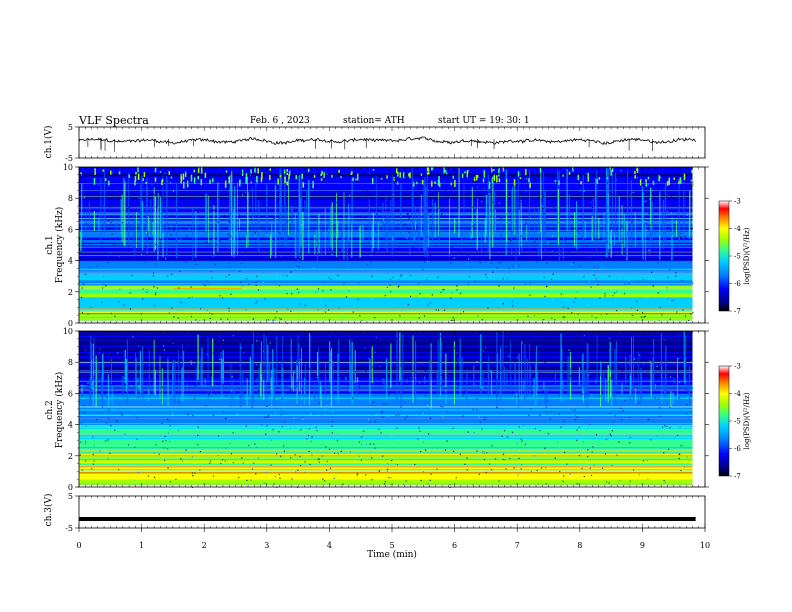  Describe the element at coordinates (70, 393) in the screenshot. I see `y-tick-label: 6` at that location.